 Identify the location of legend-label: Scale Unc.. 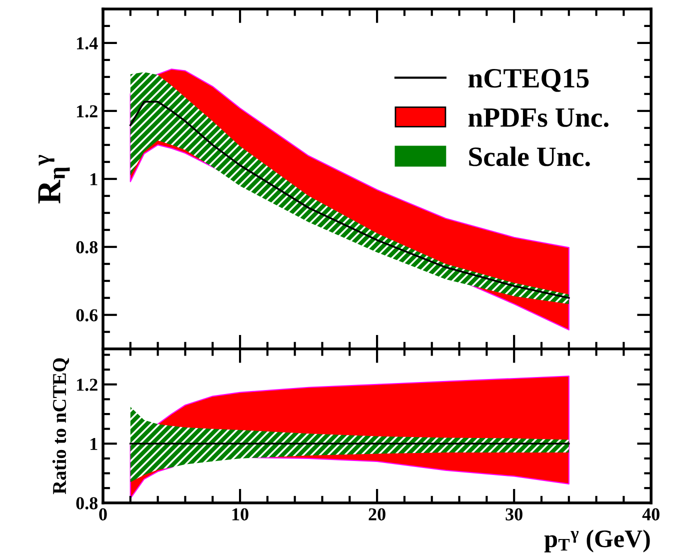
(529, 156).